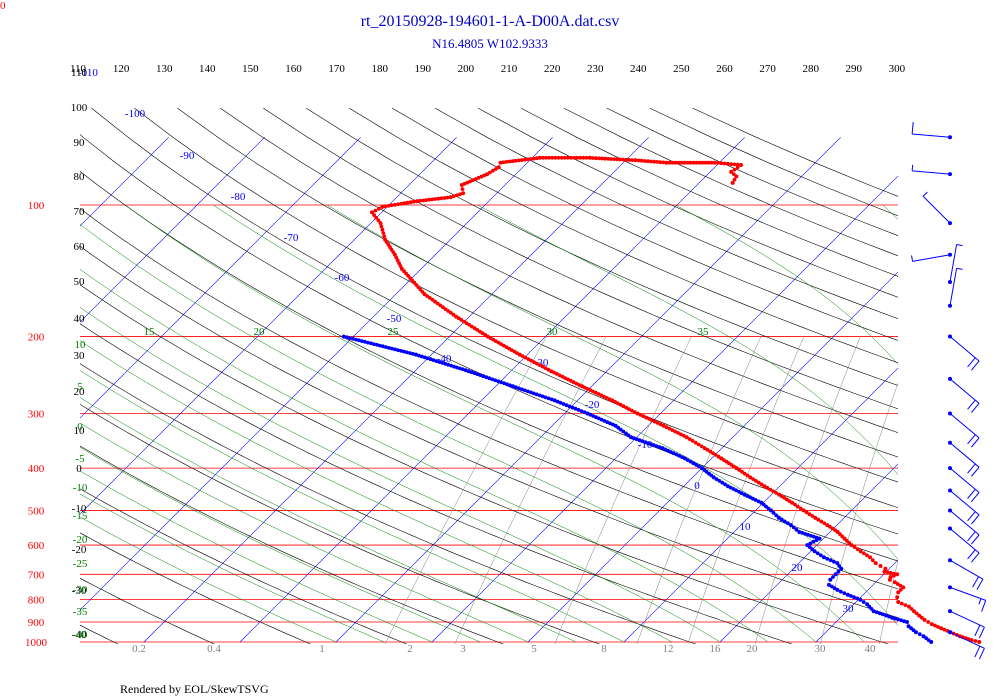  Describe the element at coordinates (810, 69) in the screenshot. I see `top-scale-label: 280` at that location.